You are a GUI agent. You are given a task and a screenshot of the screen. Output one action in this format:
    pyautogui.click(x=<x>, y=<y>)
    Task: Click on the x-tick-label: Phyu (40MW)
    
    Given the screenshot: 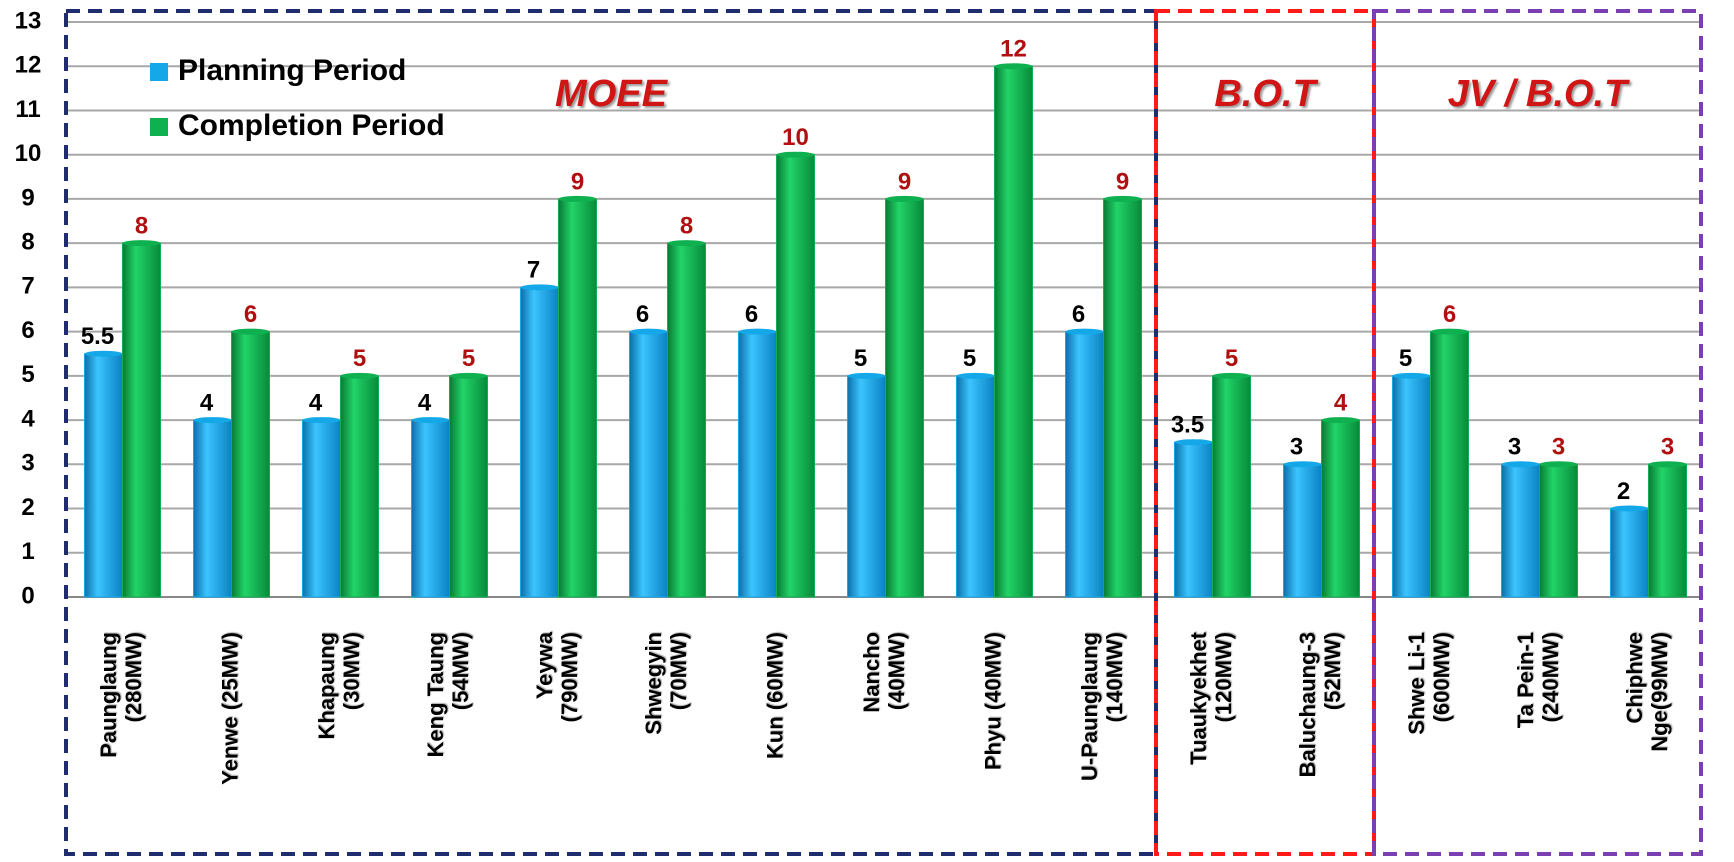 What is the action you would take?
    pyautogui.click(x=992, y=701)
    